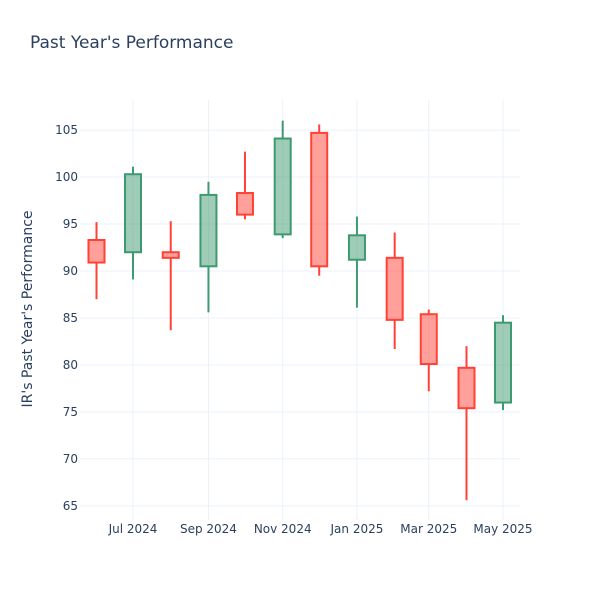 This screenshot has height=600, width=600. Describe the element at coordinates (66, 130) in the screenshot. I see `y-tick-label: 105` at that location.